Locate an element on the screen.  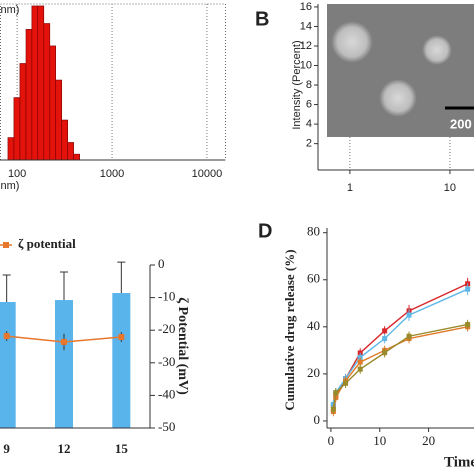
y2-tick-label: -20 is located at coordinates (166, 328).